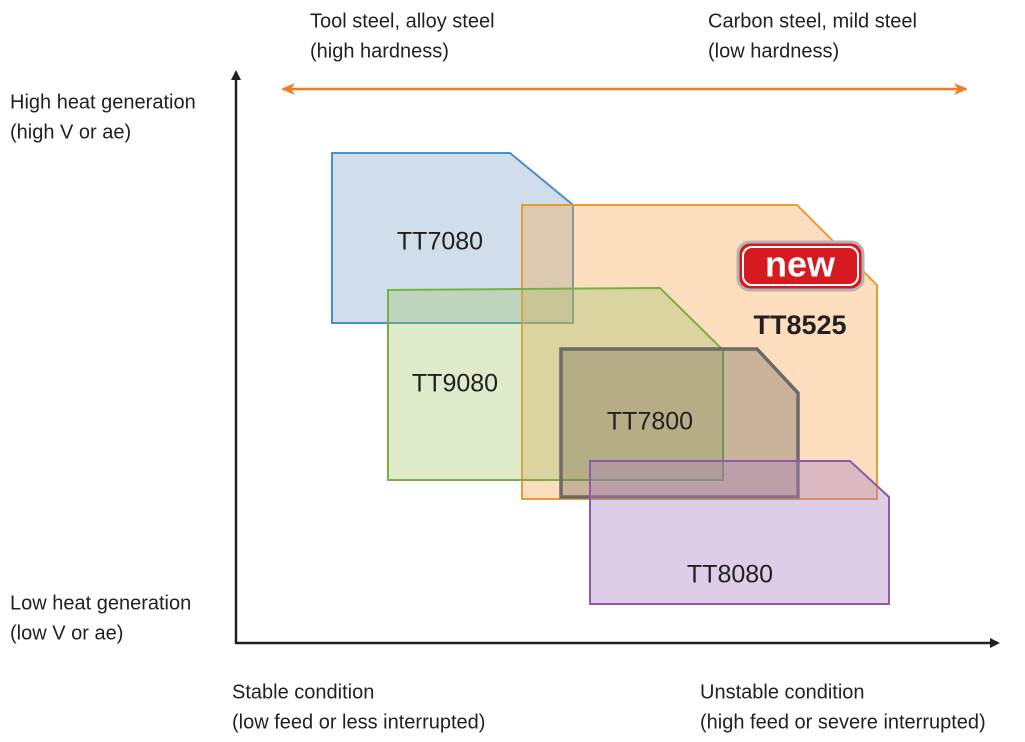 The height and width of the screenshot is (742, 1025). What do you see at coordinates (70, 132) in the screenshot?
I see `y-axis-label: (high V or ae)` at bounding box center [70, 132].